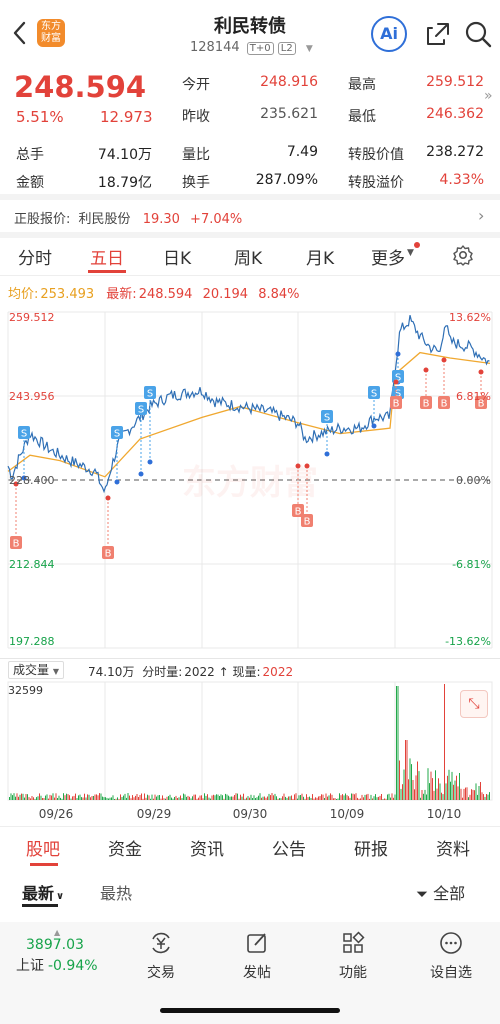 This screenshot has height=1024, width=500. Describe the element at coordinates (125, 850) in the screenshot. I see `subtab-funds: 资金` at that location.